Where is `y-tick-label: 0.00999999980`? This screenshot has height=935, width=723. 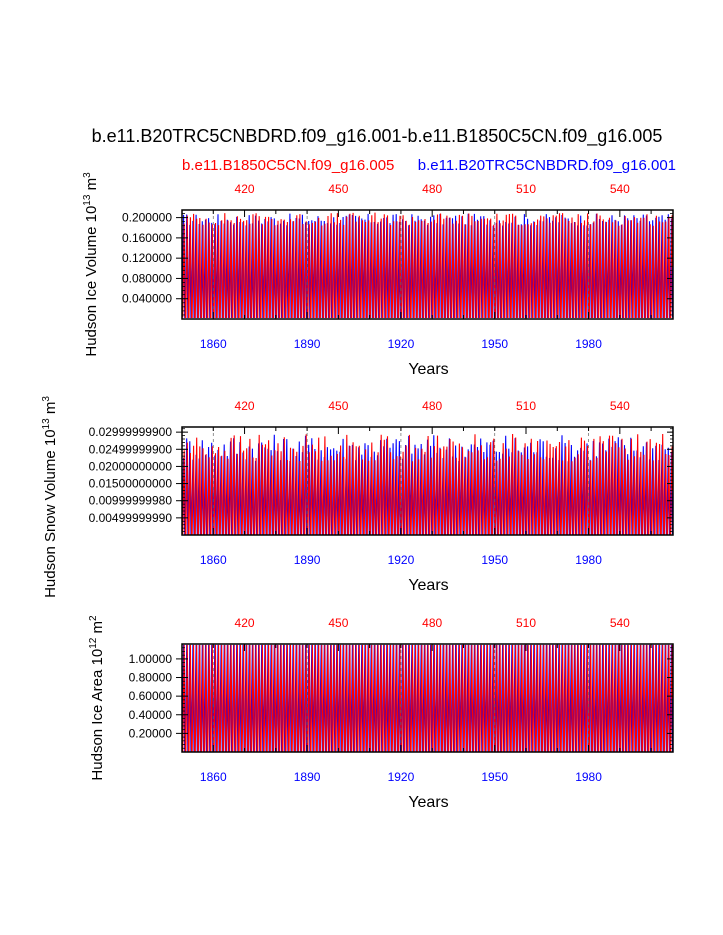 y-tick-label: 0.00999999980 is located at coordinates (131, 501).